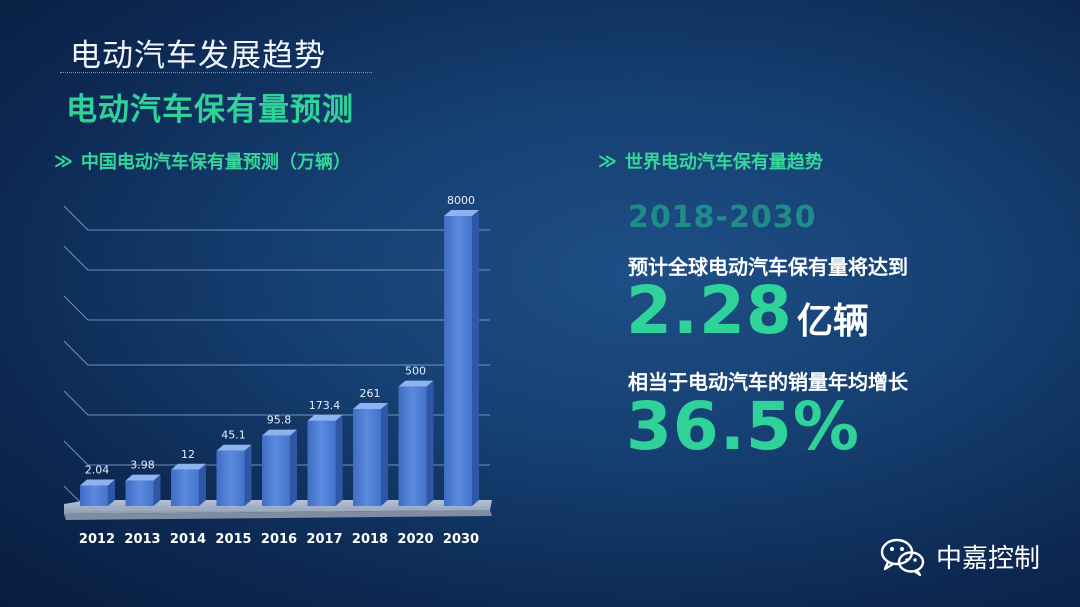 The image size is (1080, 607). Describe the element at coordinates (188, 454) in the screenshot. I see `bar-value-label: 12` at that location.